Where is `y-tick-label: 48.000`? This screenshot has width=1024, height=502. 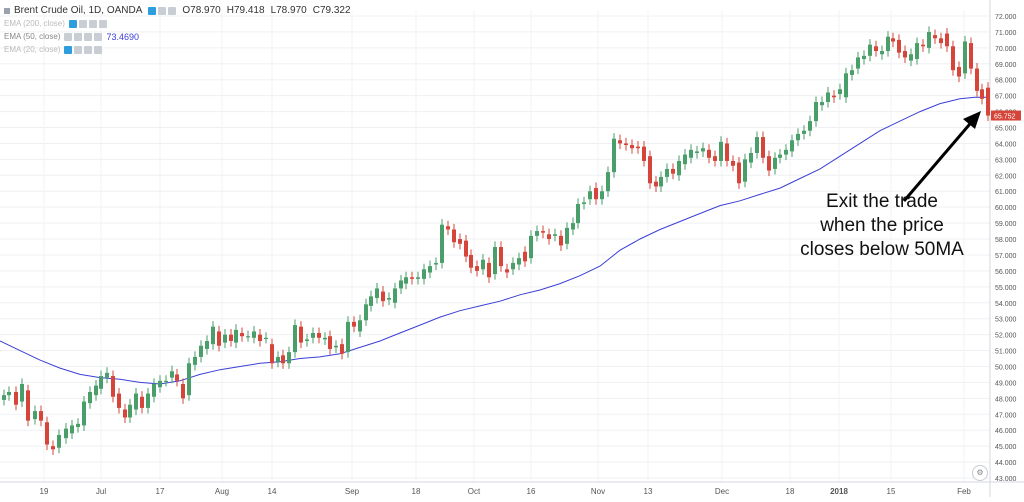 y-tick-label: 48.000 is located at coordinates (1006, 399).